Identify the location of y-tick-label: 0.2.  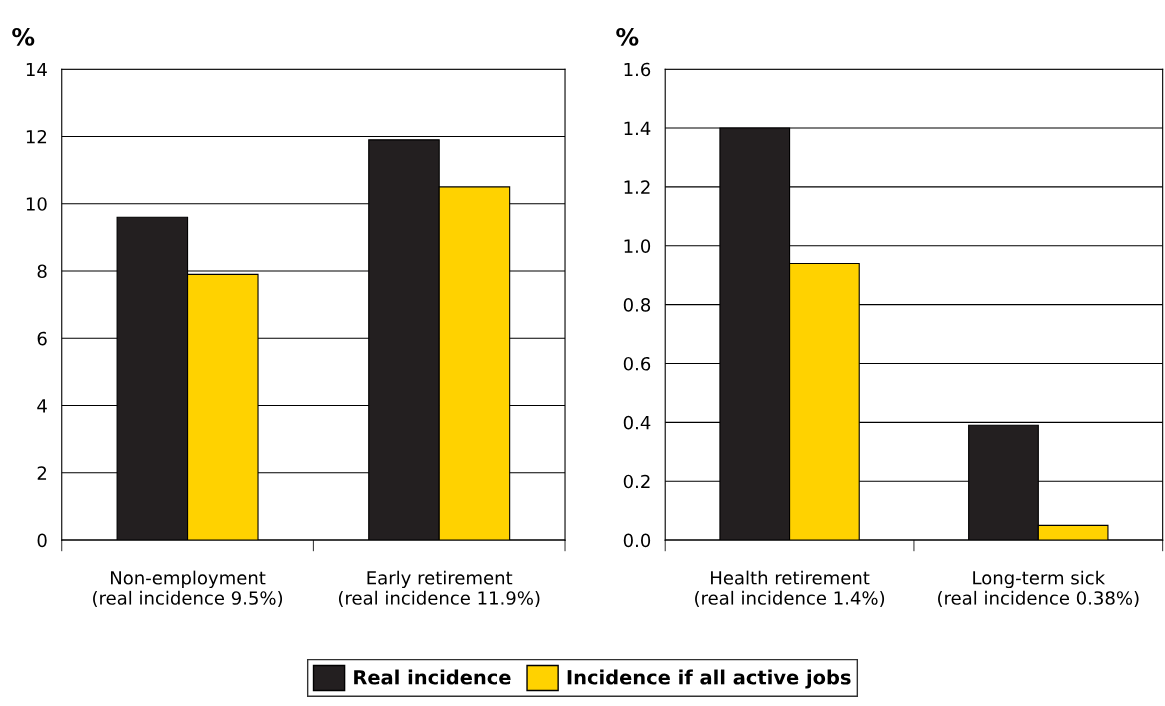
(636, 481).